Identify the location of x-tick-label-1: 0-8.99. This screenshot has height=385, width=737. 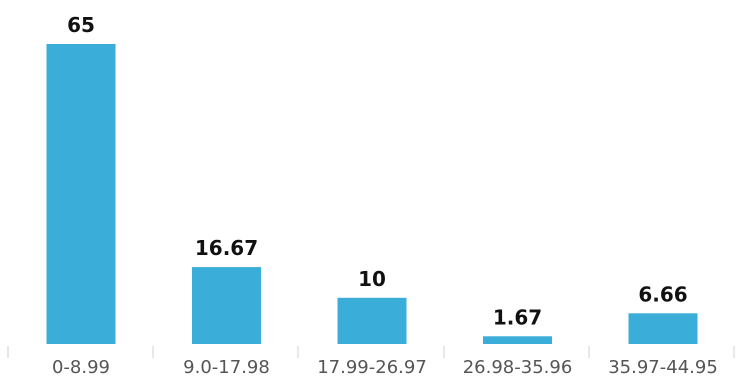
(81, 367).